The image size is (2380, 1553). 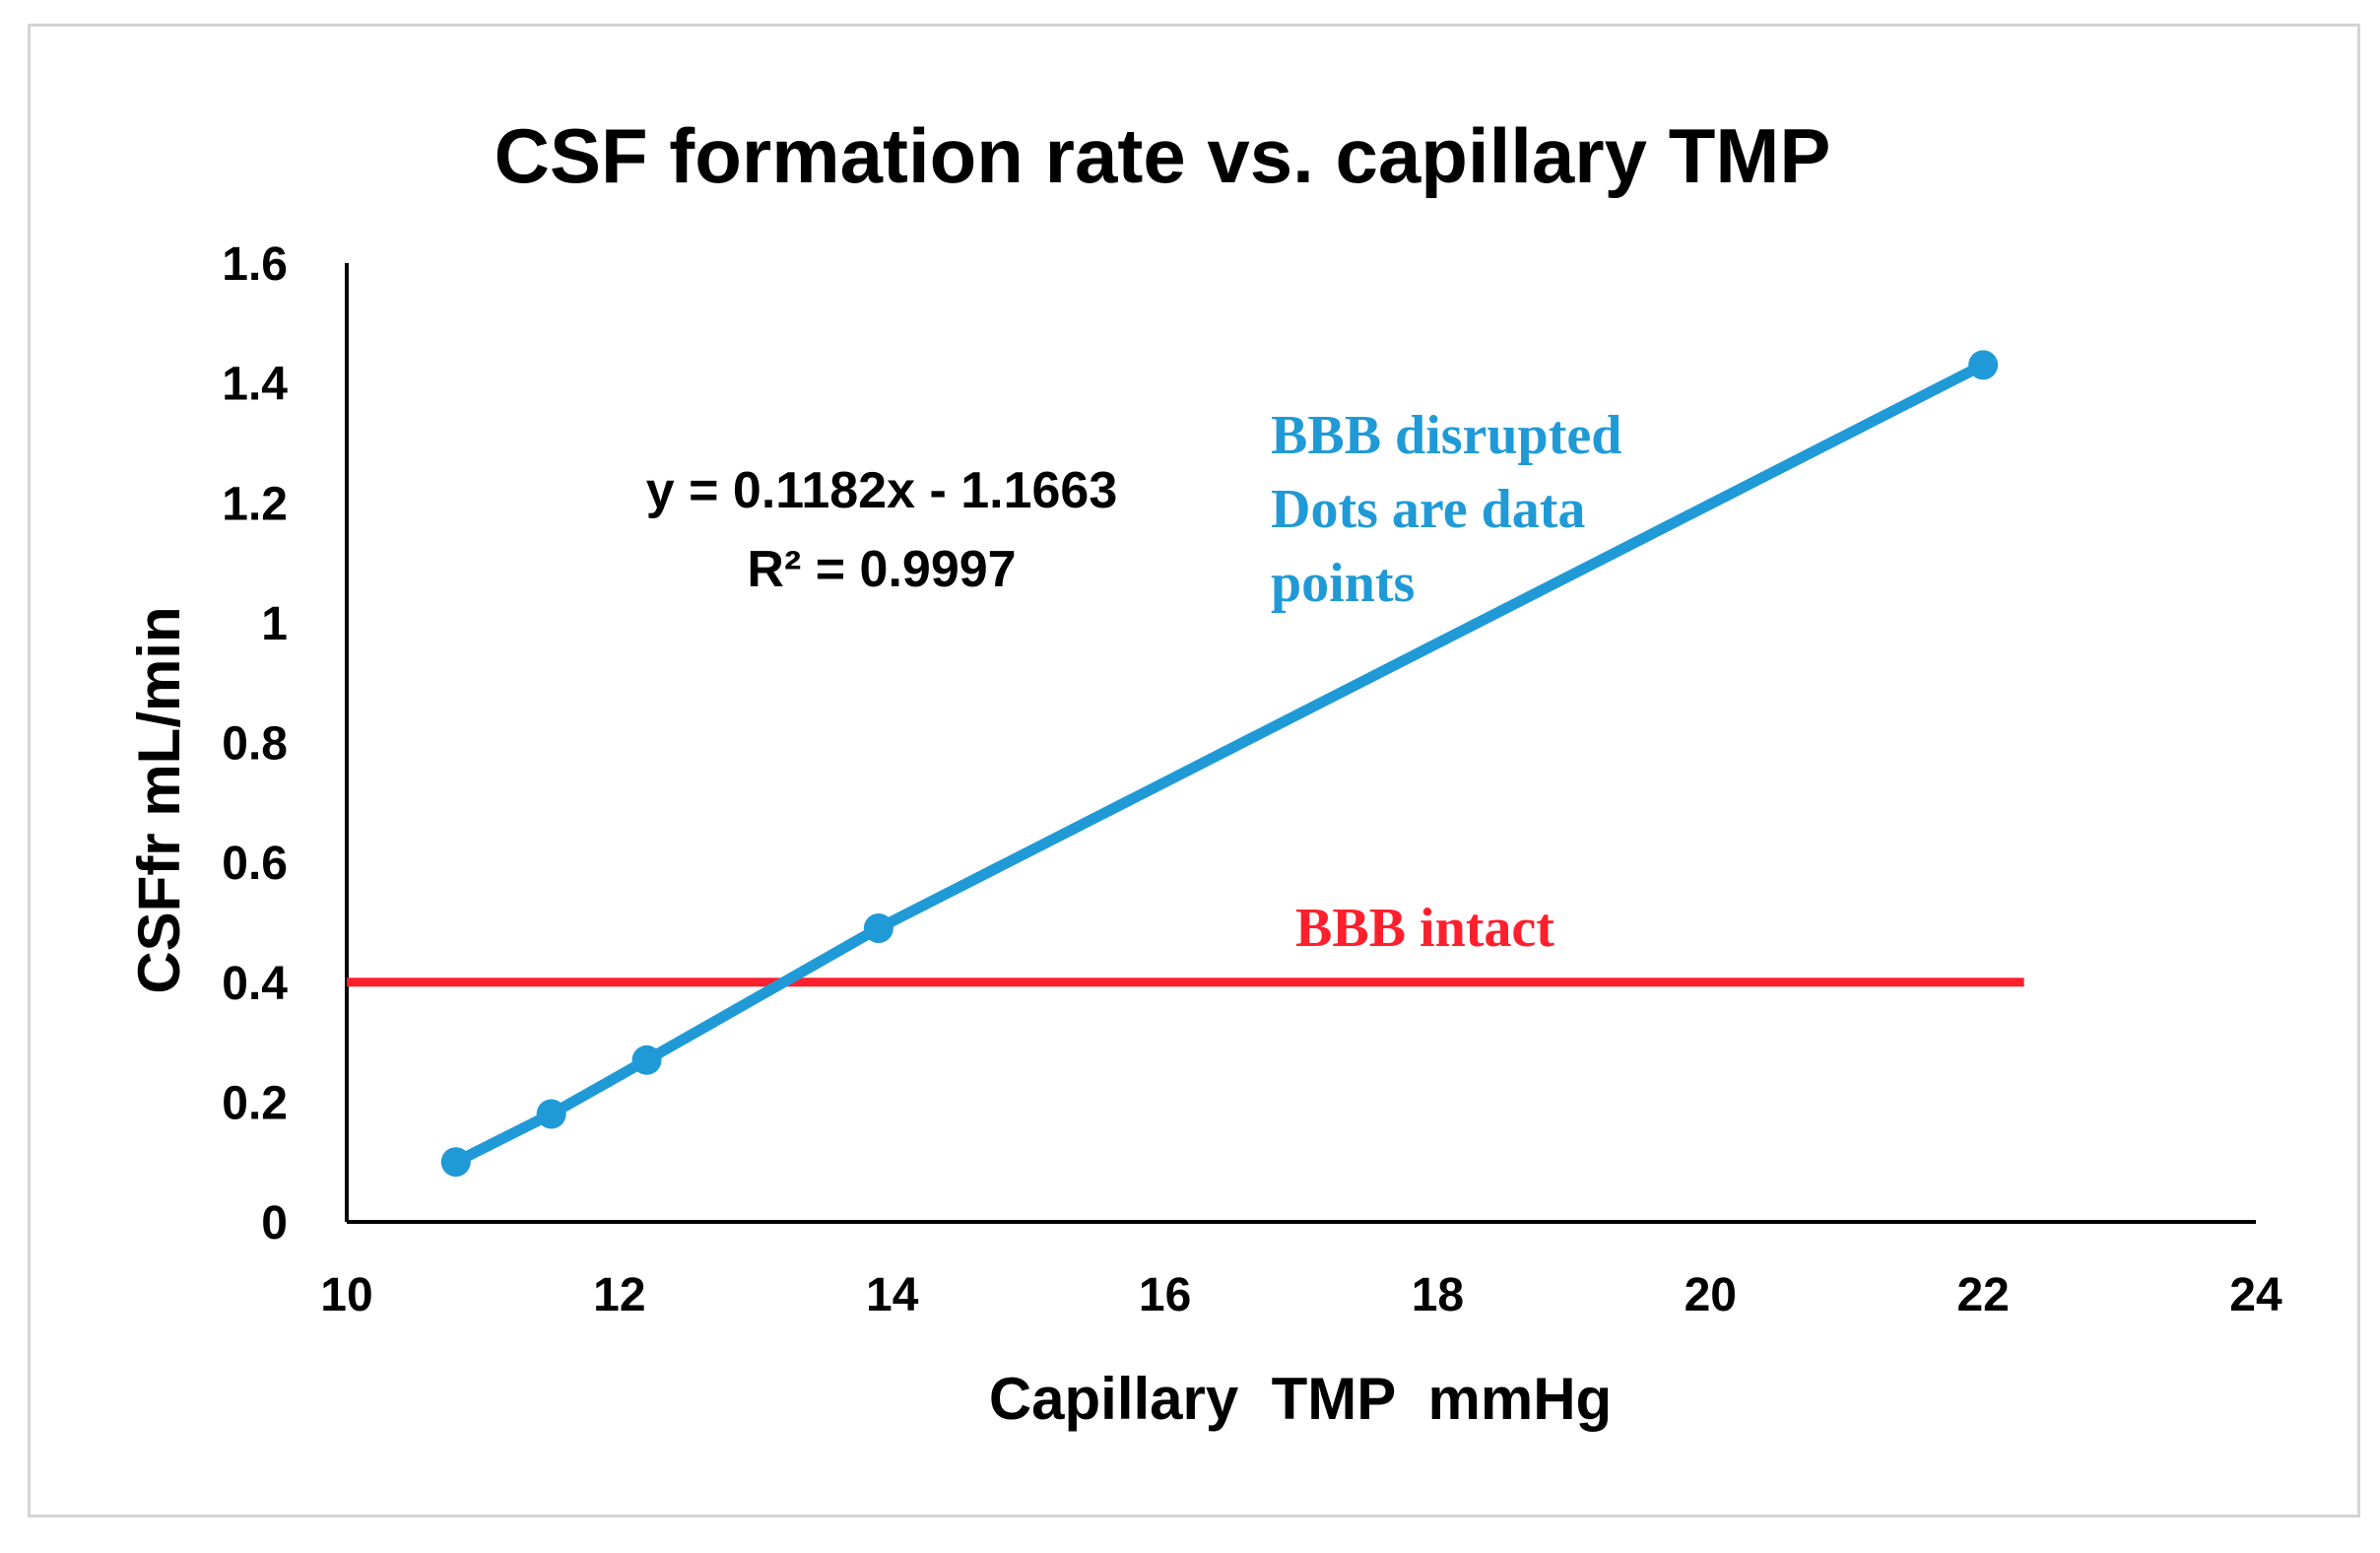 What do you see at coordinates (274, 624) in the screenshot?
I see `y-tick-label: 1` at bounding box center [274, 624].